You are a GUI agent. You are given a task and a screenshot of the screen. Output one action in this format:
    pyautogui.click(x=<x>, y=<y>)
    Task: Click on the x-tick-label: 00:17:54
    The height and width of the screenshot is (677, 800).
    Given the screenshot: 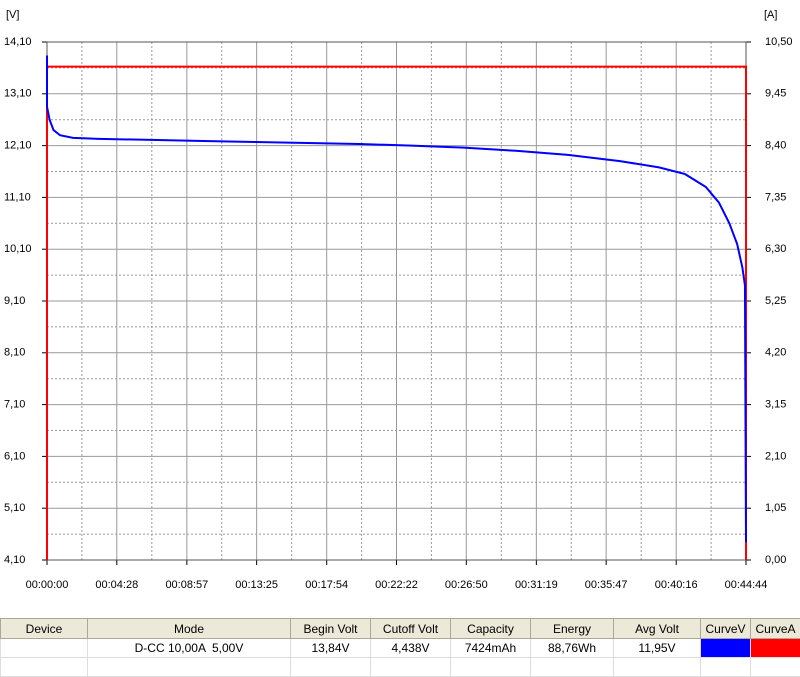 What is the action you would take?
    pyautogui.click(x=326, y=585)
    